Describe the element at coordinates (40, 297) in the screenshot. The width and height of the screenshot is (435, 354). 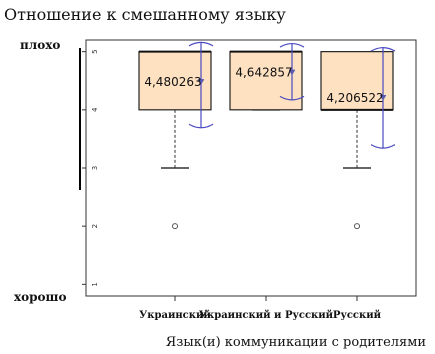
I see `bottom-label-good: хорошо` at that location.